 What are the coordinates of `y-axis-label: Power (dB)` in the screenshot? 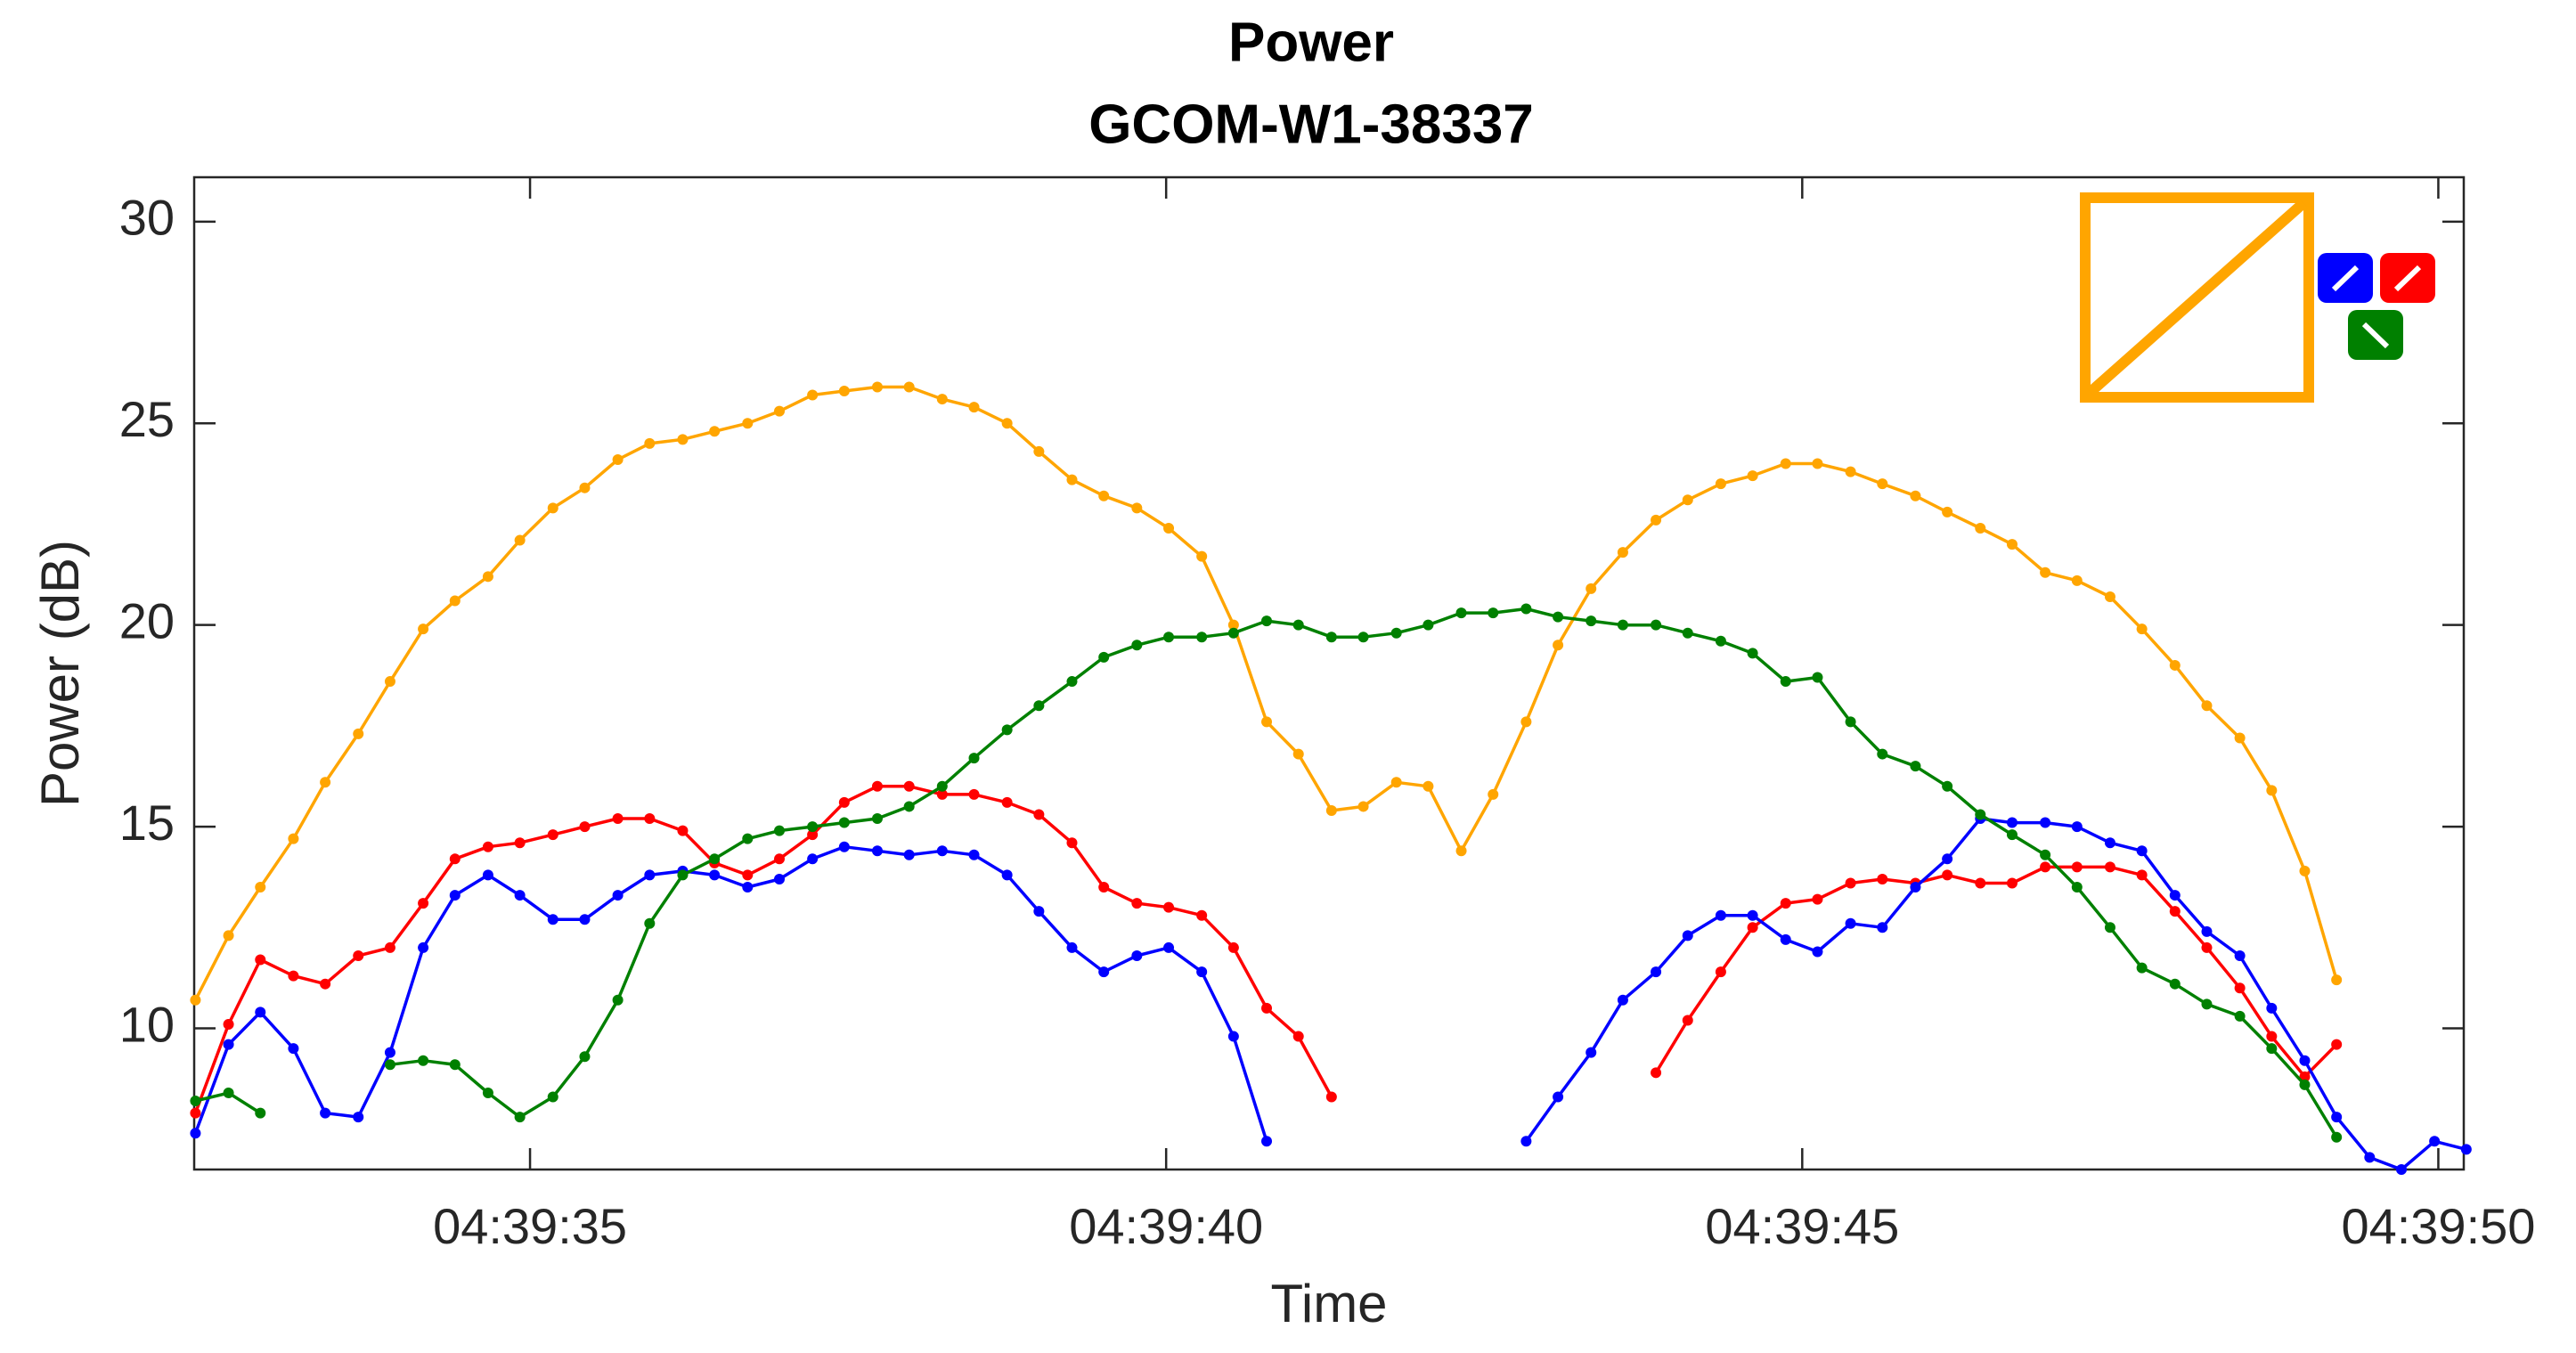 It's located at (60, 674).